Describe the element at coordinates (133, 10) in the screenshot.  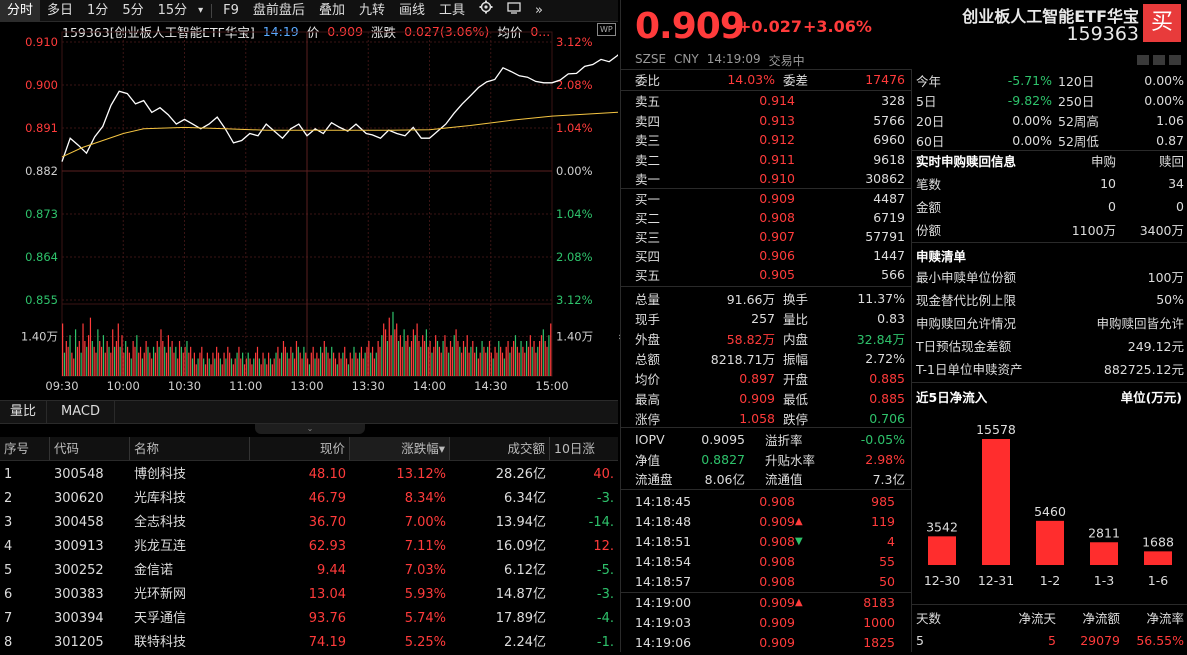
I see `tab-5min: 5分` at that location.